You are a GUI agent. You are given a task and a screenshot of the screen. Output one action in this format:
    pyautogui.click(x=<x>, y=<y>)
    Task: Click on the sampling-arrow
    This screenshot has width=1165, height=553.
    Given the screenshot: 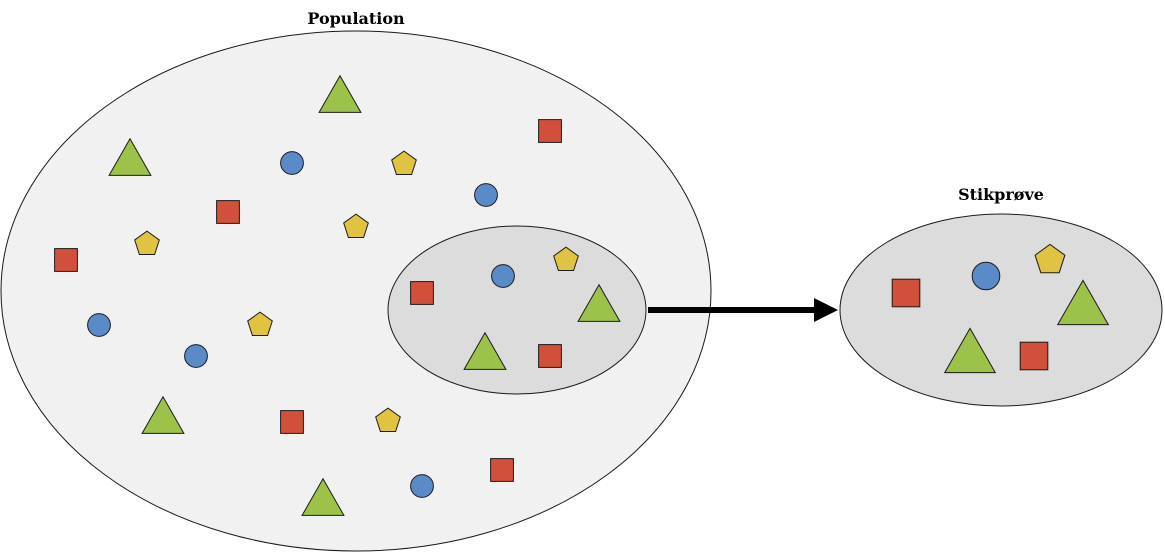 What is the action you would take?
    pyautogui.click(x=743, y=310)
    